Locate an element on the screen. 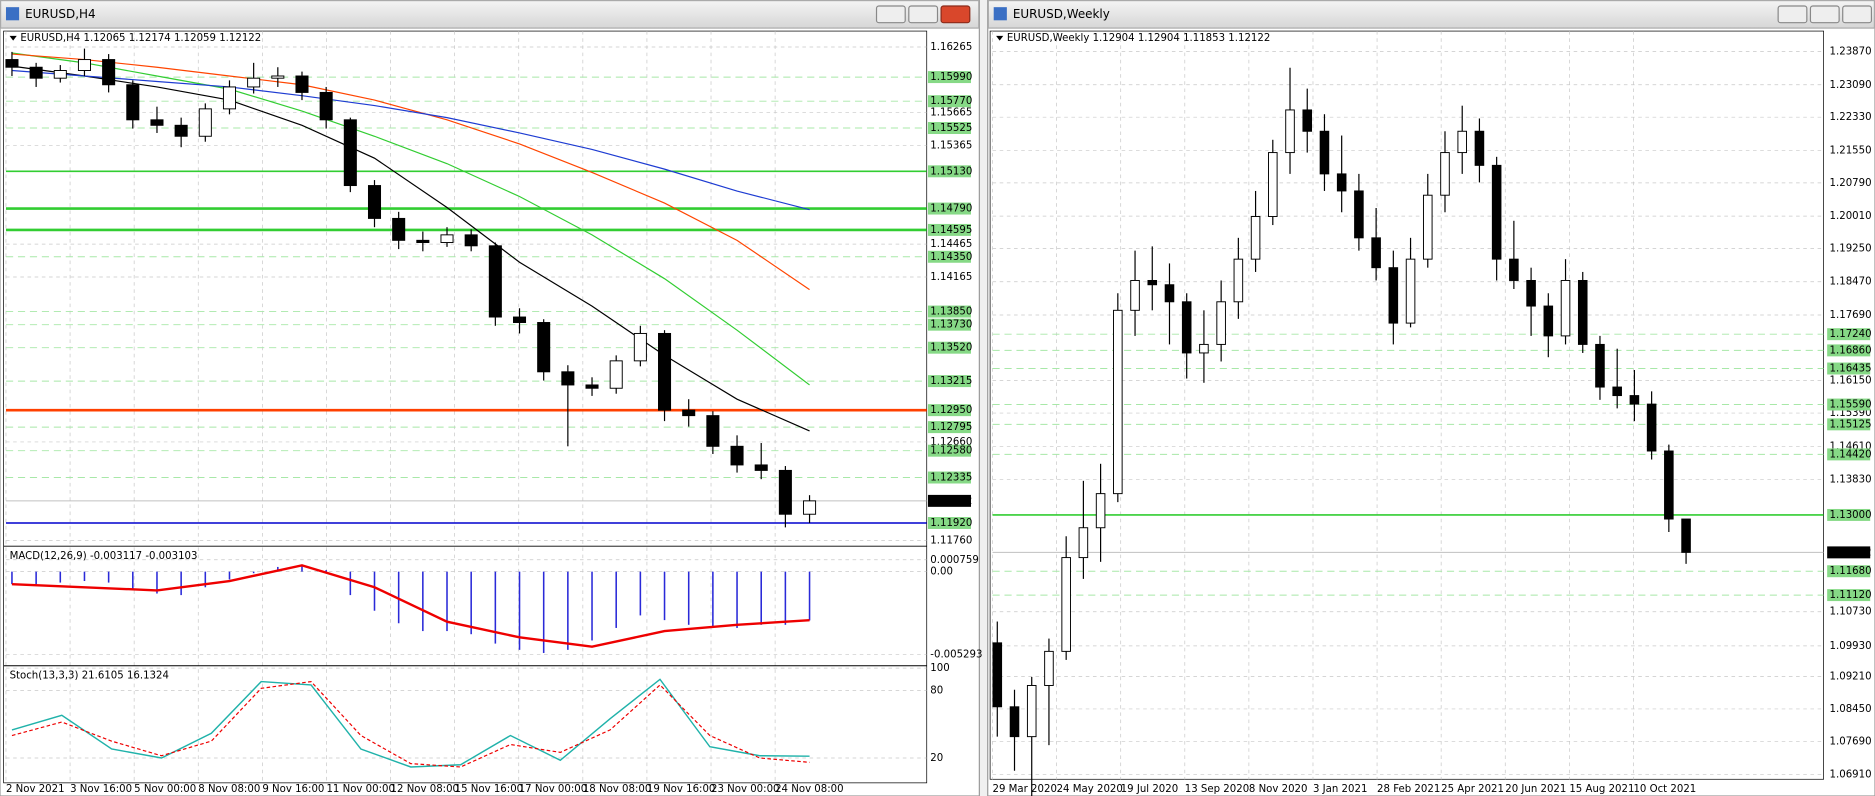 The height and width of the screenshot is (796, 1875). x-tick-label: 23 Nov 00:00 is located at coordinates (745, 789).